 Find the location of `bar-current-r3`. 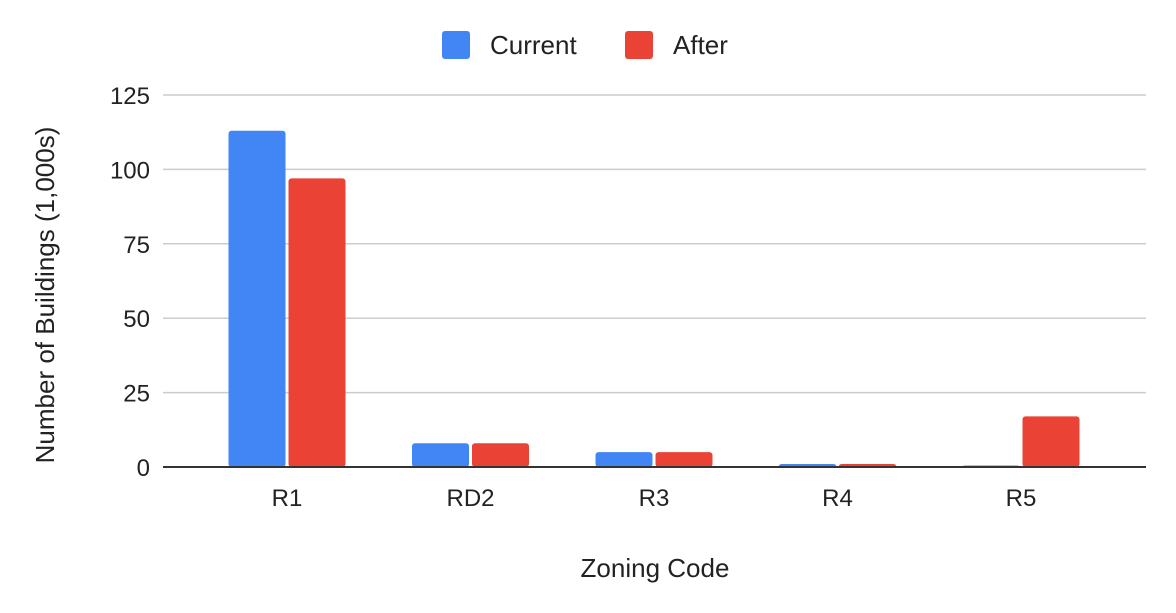

bar-current-r3 is located at coordinates (624, 459).